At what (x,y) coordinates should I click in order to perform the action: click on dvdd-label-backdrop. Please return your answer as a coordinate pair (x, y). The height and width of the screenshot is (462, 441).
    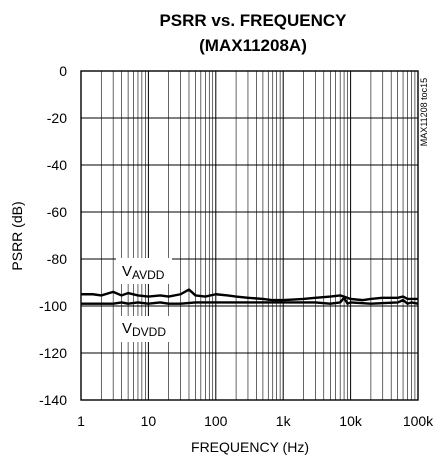
    Looking at the image, I should click on (144, 329).